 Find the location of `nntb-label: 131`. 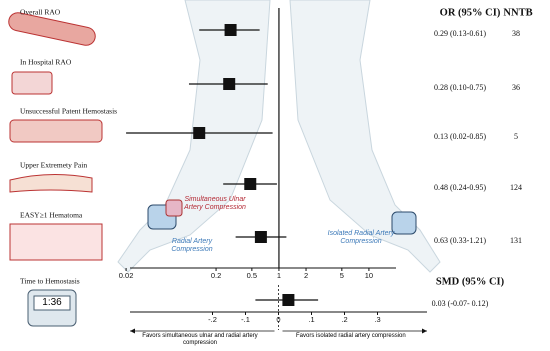

nntb-label: 131 is located at coordinates (516, 240).